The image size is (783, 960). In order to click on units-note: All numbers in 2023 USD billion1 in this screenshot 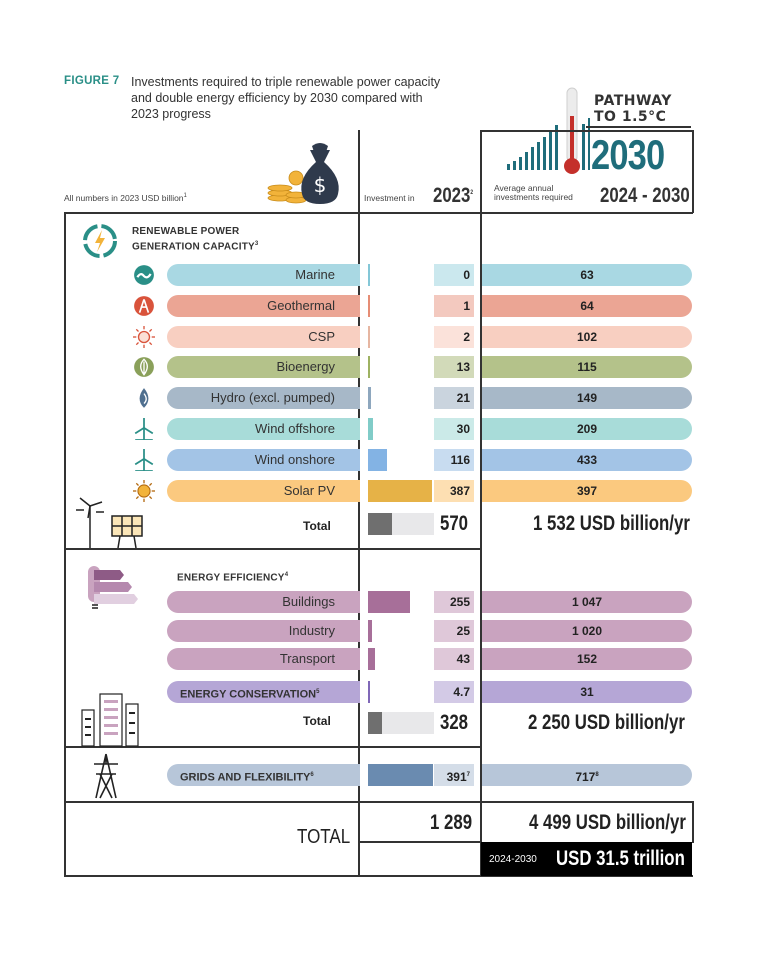, I will do `click(125, 198)`.